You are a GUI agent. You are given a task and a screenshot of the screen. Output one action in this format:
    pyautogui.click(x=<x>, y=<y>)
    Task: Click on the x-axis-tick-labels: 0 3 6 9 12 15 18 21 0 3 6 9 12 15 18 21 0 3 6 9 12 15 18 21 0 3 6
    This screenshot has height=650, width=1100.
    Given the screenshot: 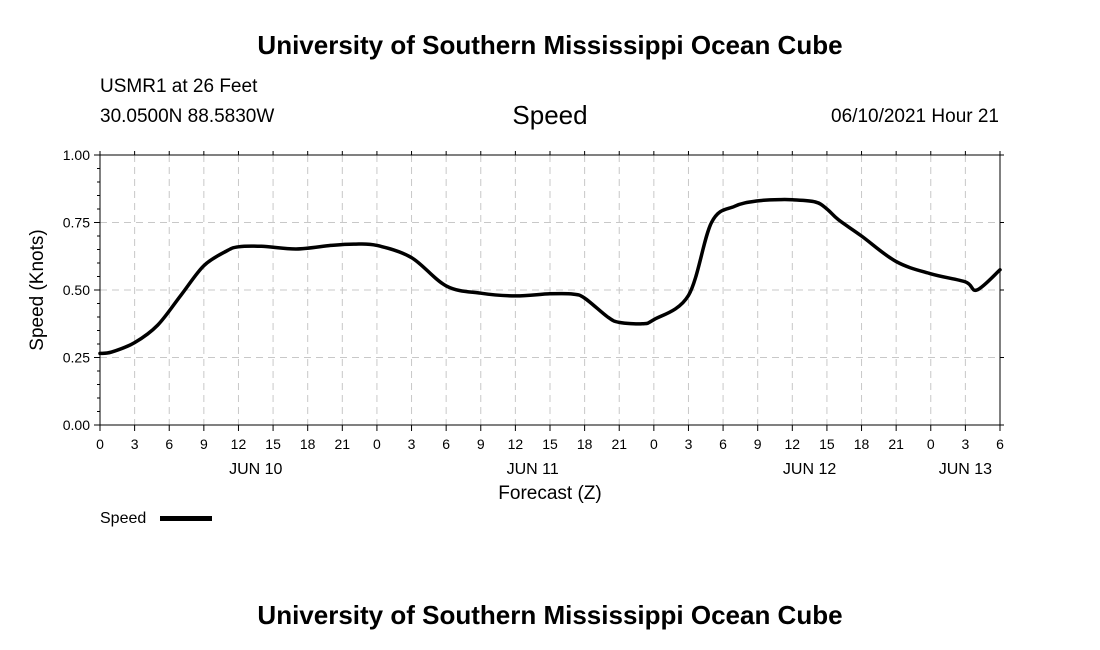 What is the action you would take?
    pyautogui.click(x=550, y=444)
    